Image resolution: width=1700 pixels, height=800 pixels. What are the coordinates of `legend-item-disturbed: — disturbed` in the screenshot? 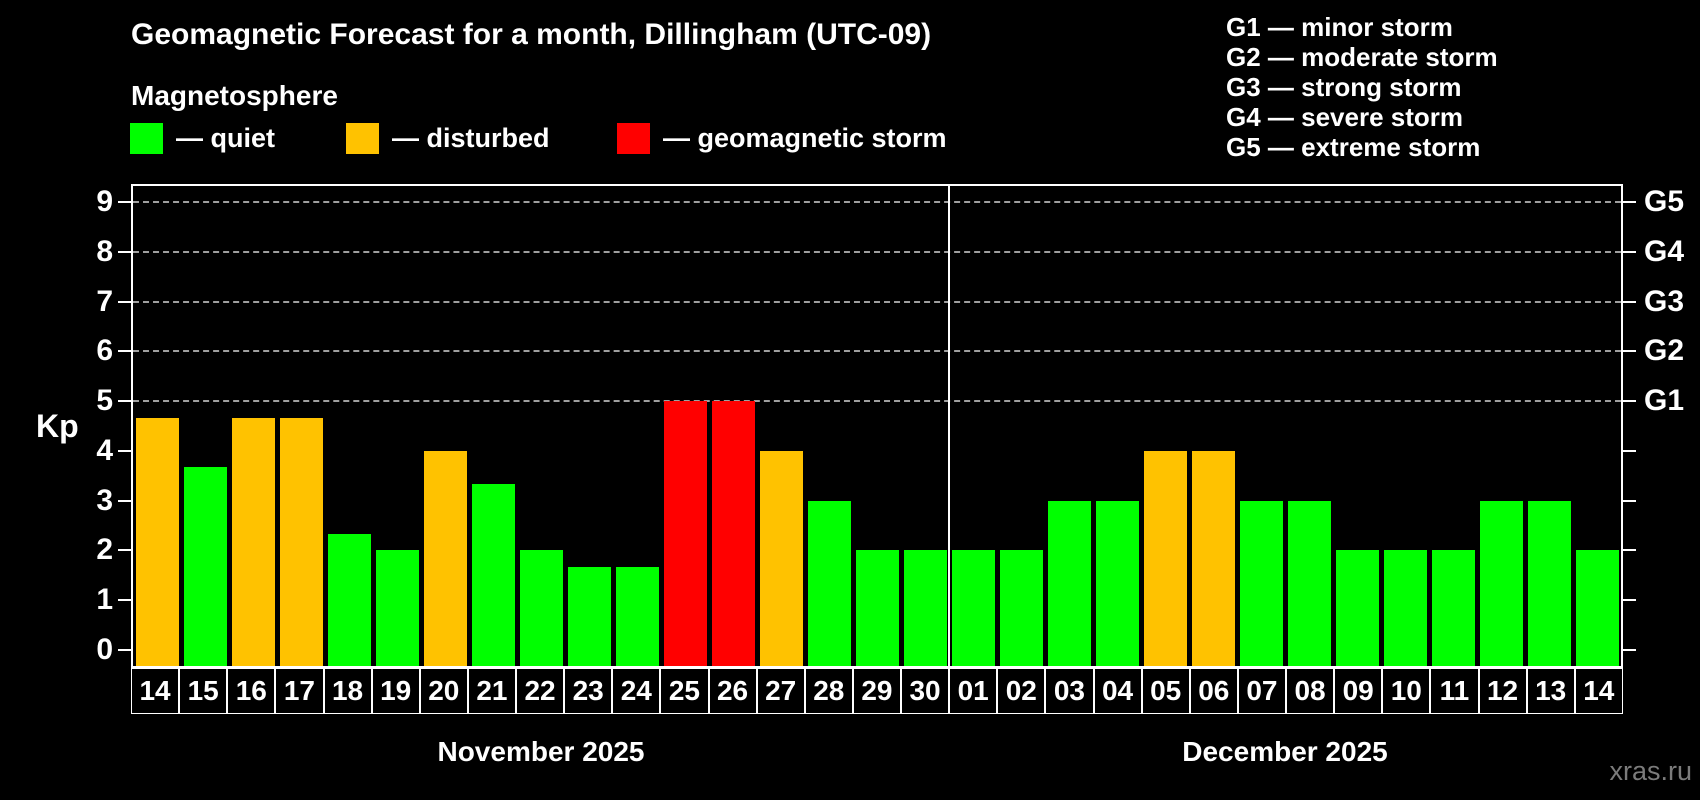 It's located at (448, 138).